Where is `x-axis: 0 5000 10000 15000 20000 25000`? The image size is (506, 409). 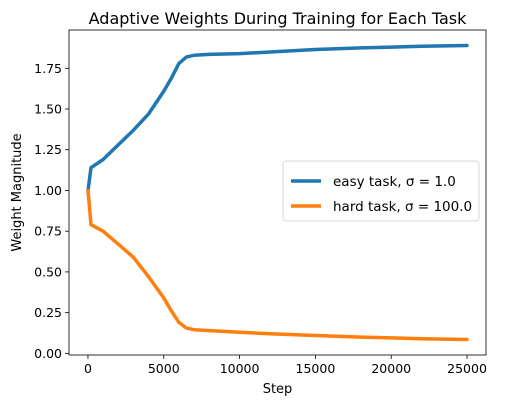
x-axis: 0 5000 10000 15000 20000 25000 is located at coordinates (285, 365).